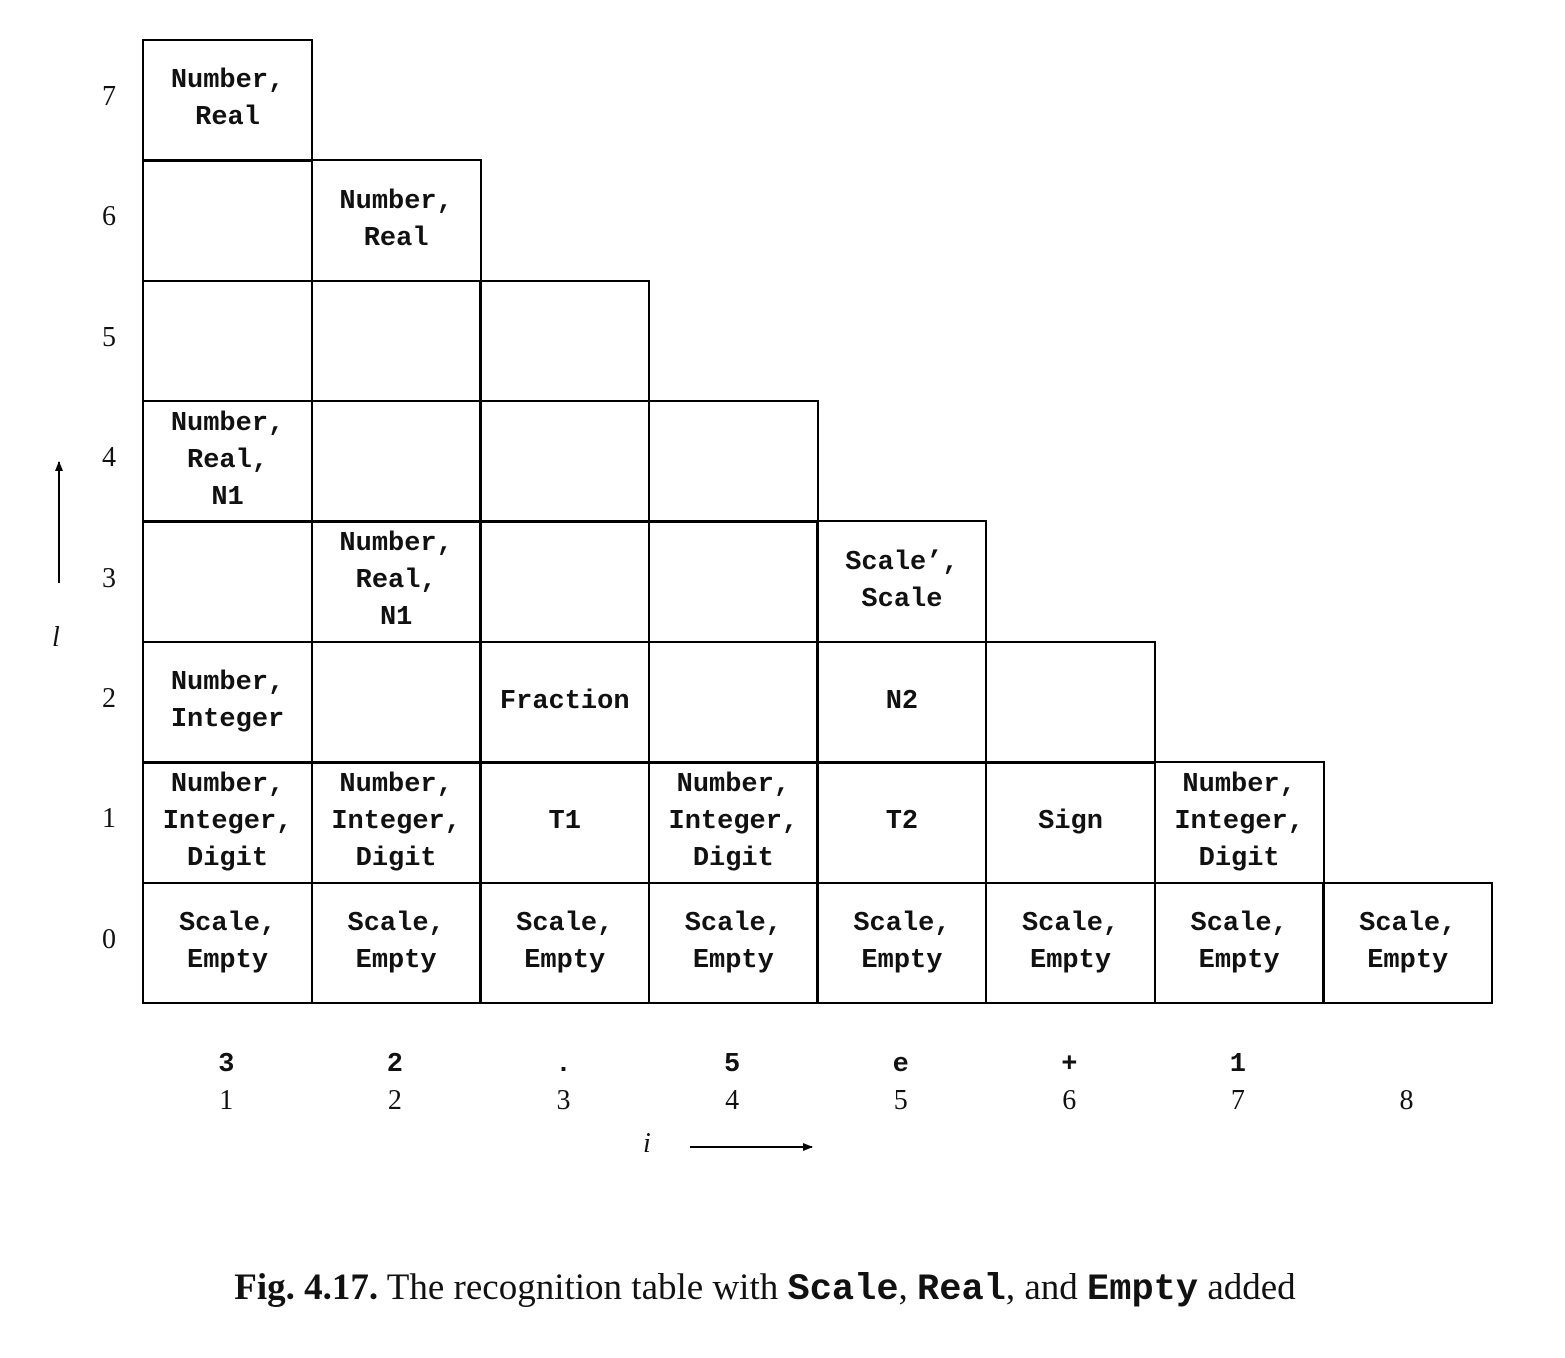  Describe the element at coordinates (732, 1100) in the screenshot. I see `column-label-4: 4` at that location.